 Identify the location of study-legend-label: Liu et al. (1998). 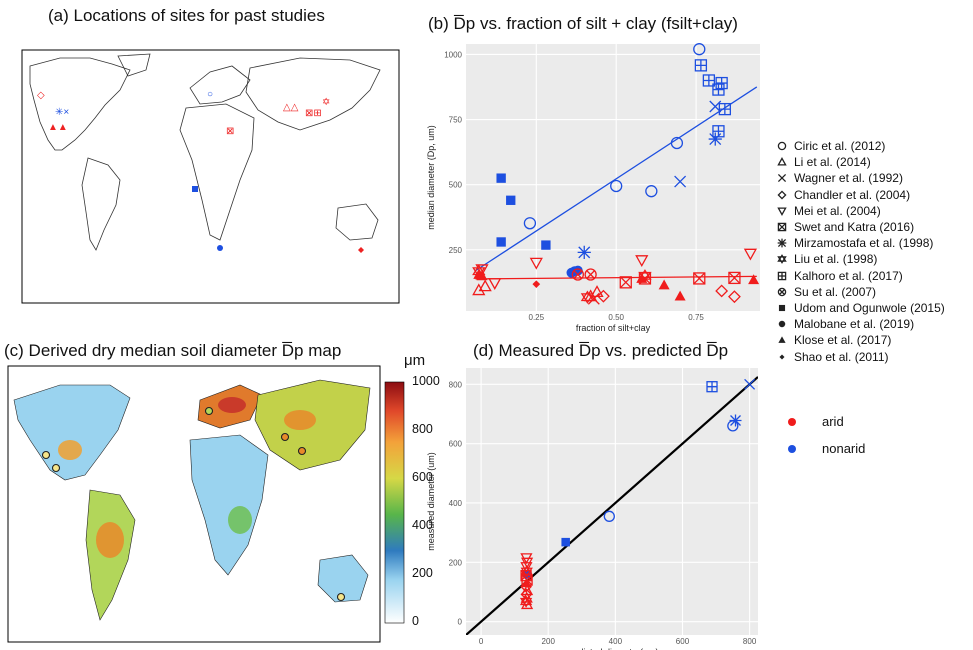
(836, 259).